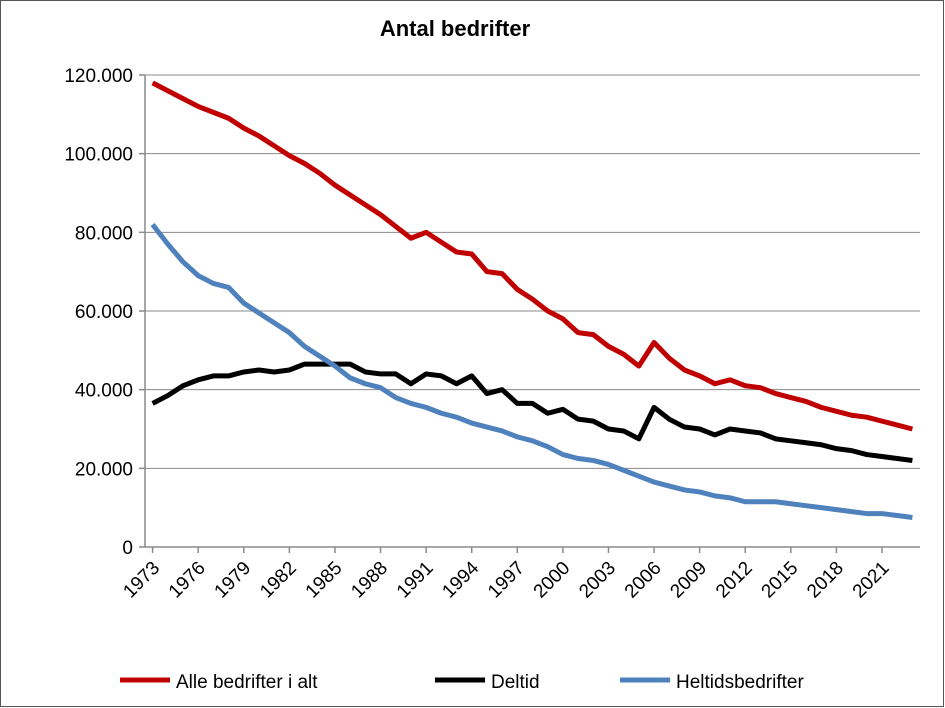 Image resolution: width=945 pixels, height=708 pixels. I want to click on chart-title: Antal bedrifter, so click(455, 28).